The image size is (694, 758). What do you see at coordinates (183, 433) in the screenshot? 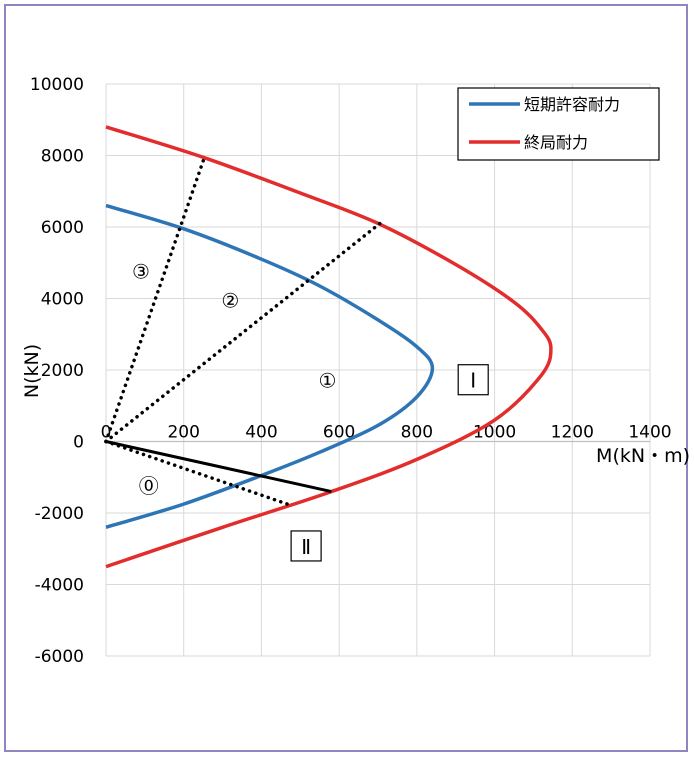
I see `x-tick-label: 200` at bounding box center [183, 433].